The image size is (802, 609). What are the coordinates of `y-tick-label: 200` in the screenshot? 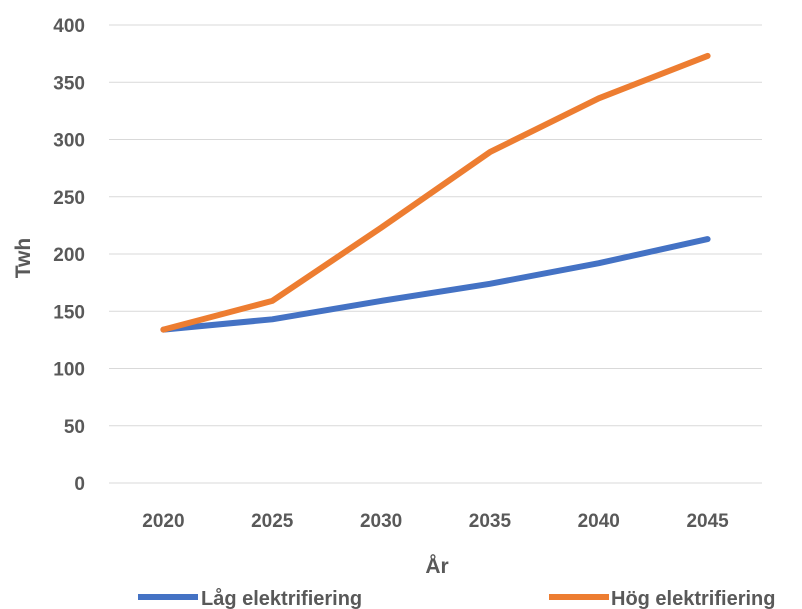 It's located at (69, 255).